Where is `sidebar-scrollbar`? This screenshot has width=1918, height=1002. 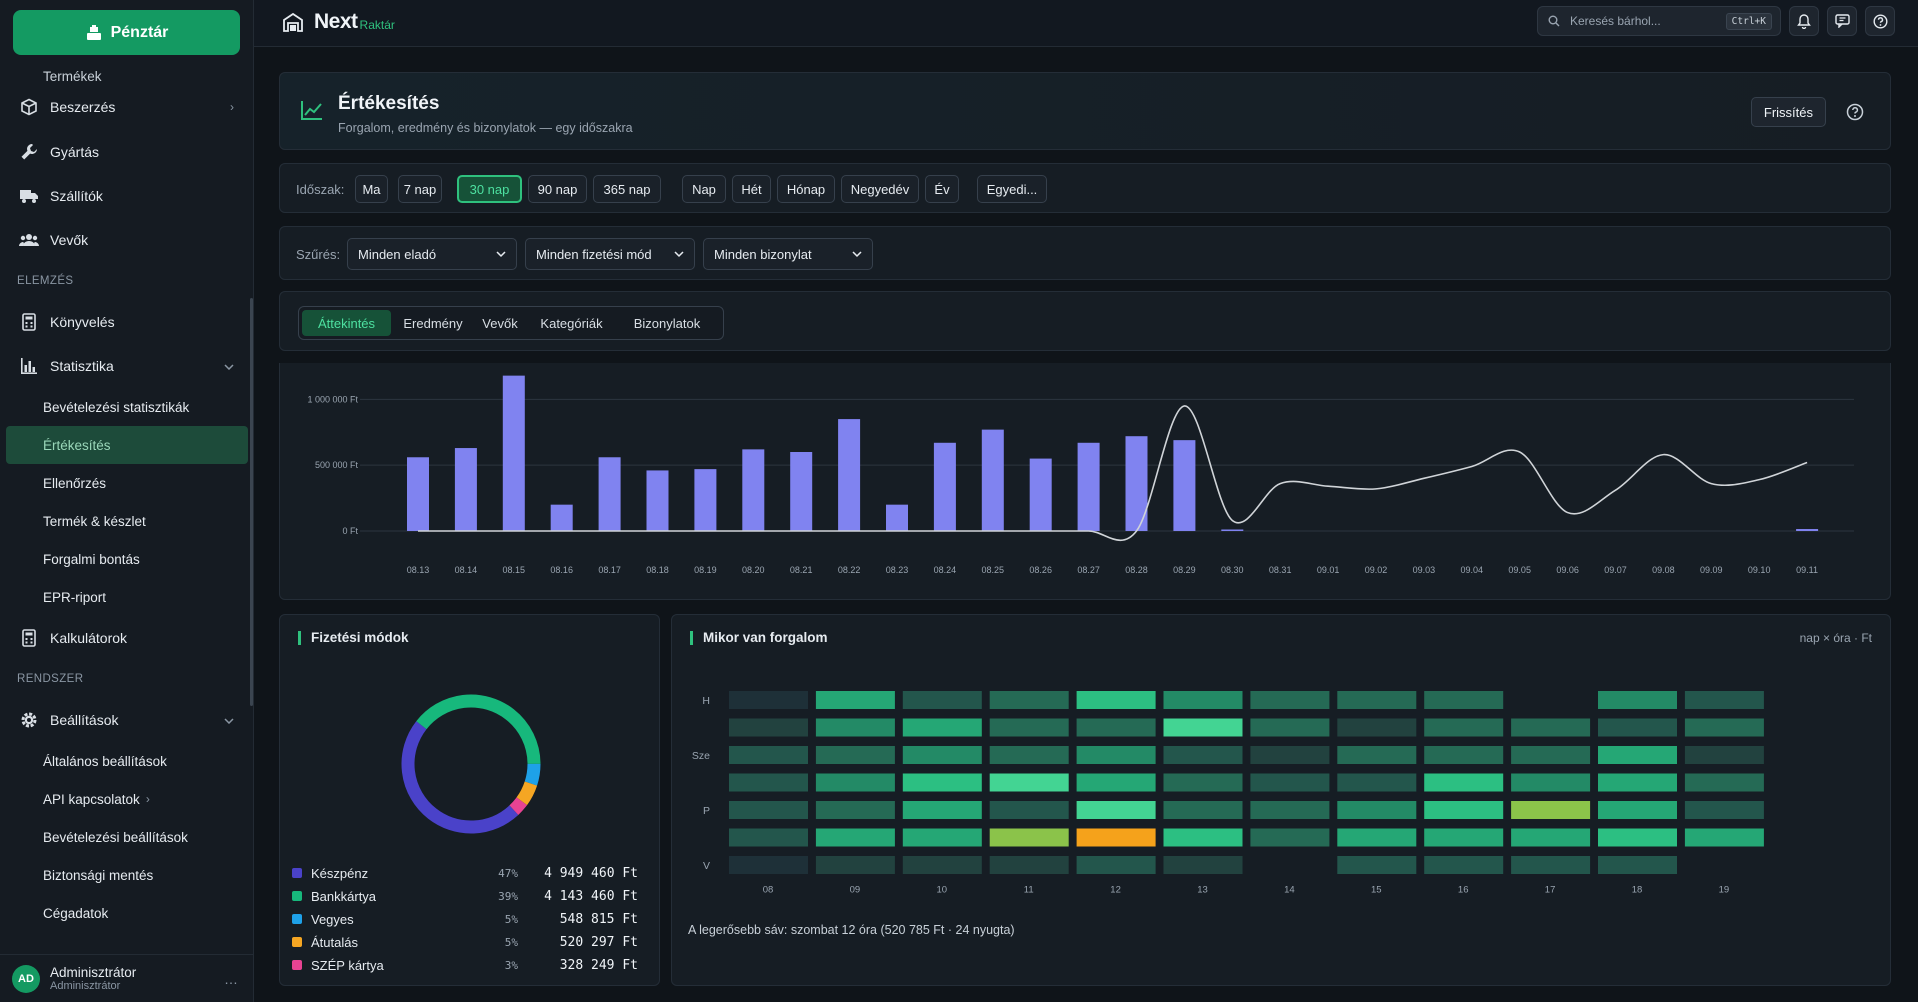
sidebar-scrollbar is located at coordinates (251, 502).